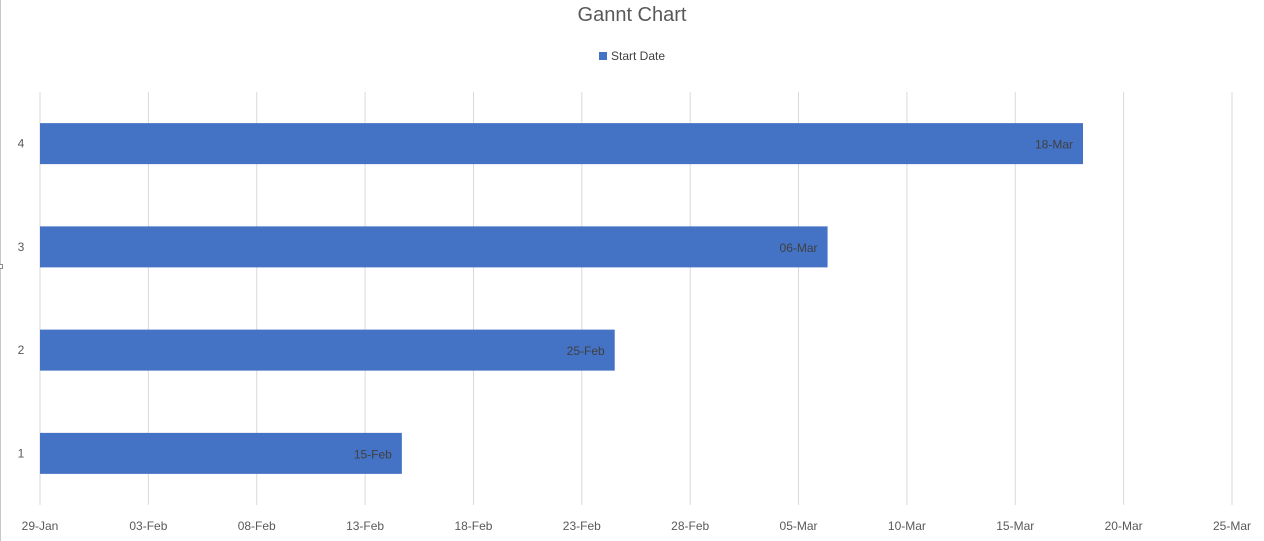 The width and height of the screenshot is (1264, 541). Describe the element at coordinates (373, 454) in the screenshot. I see `data-label: 15-Feb` at that location.